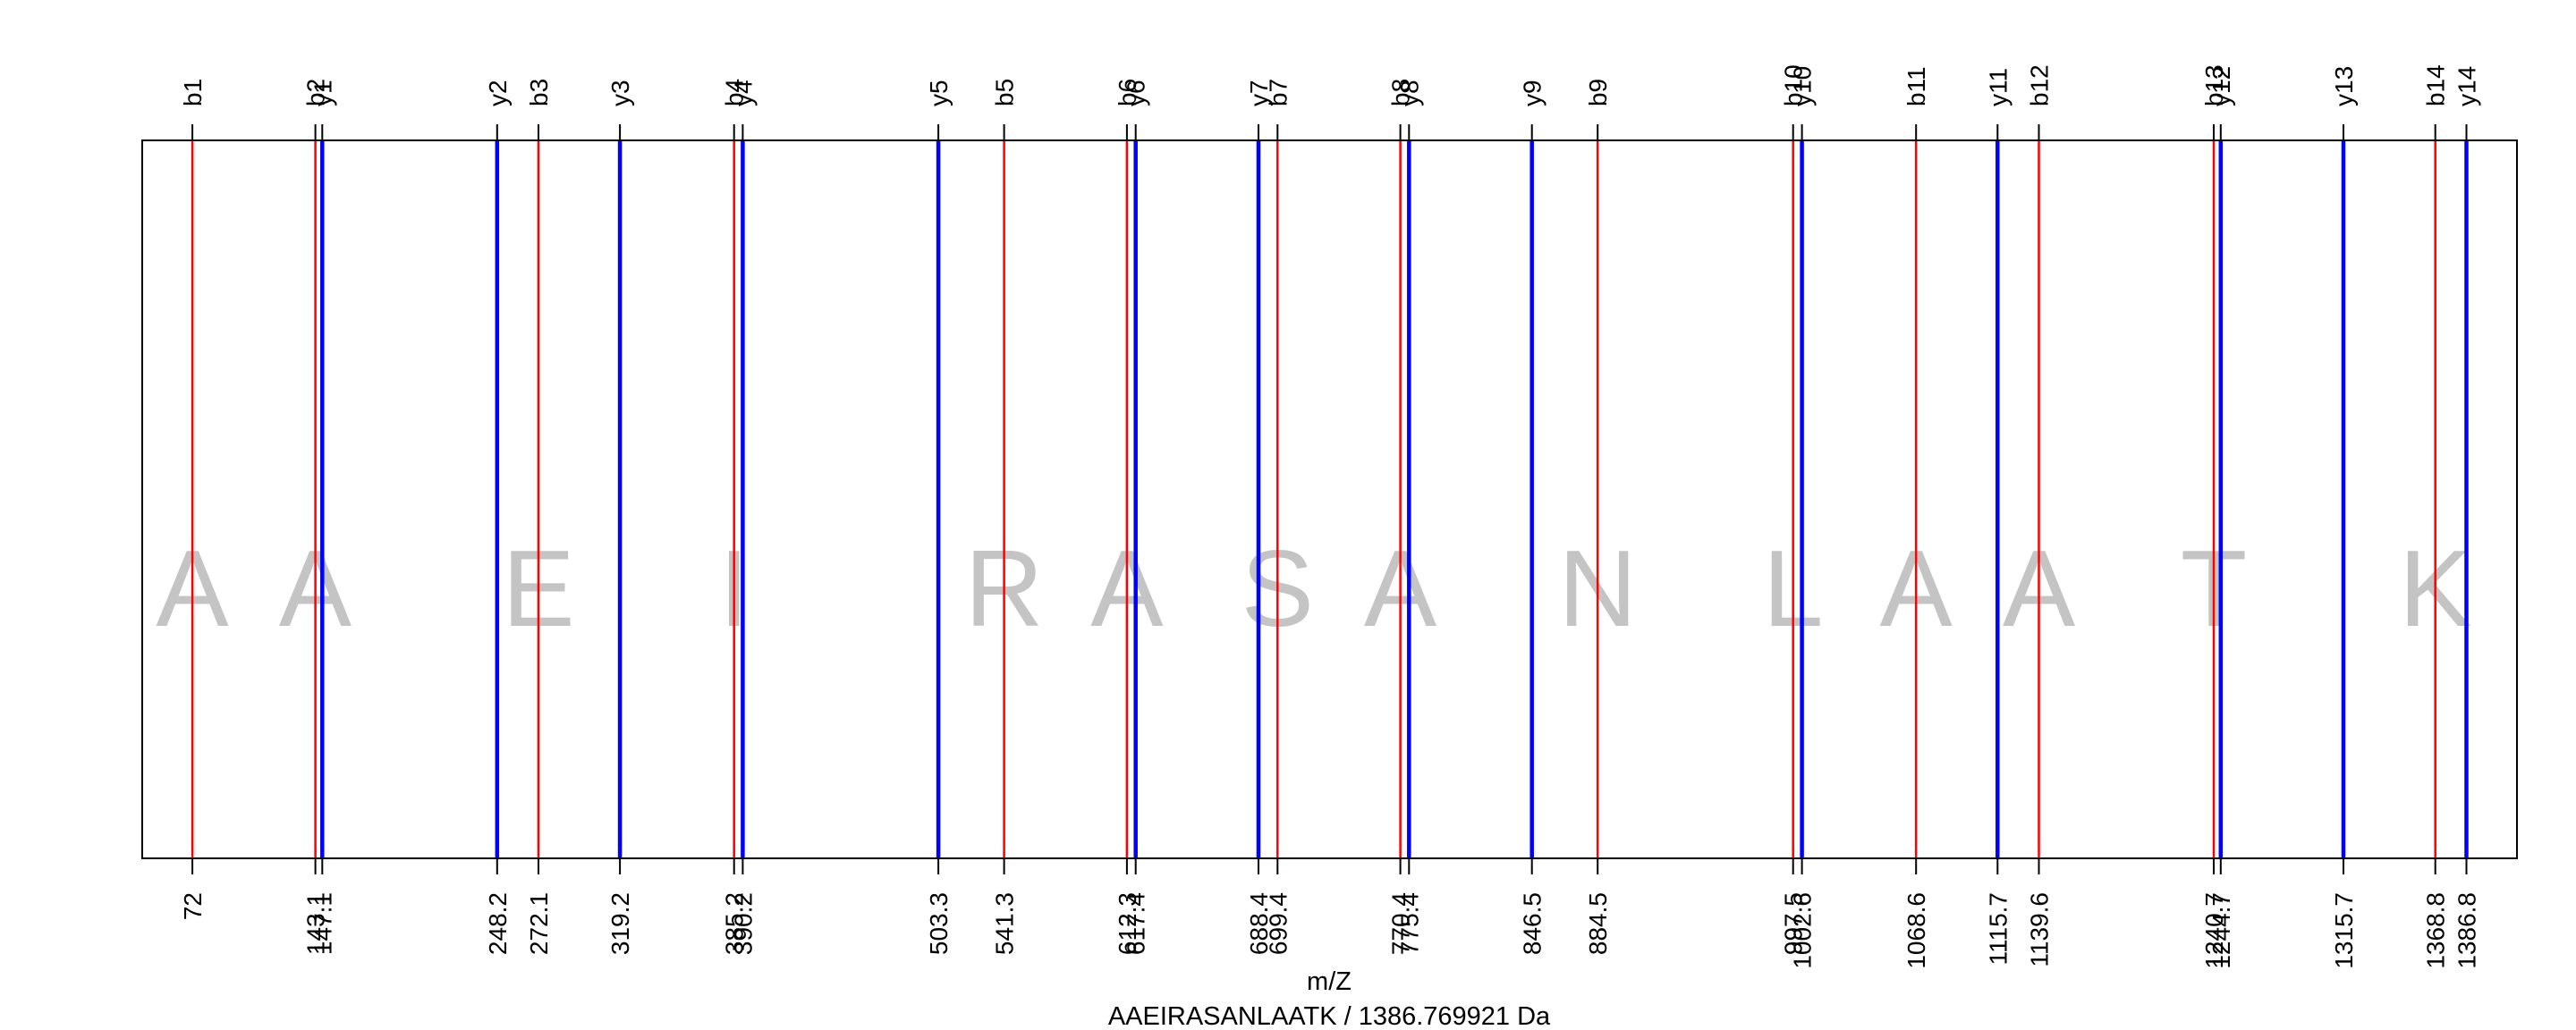 The width and height of the screenshot is (2576, 1030). Describe the element at coordinates (1259, 923) in the screenshot. I see `y-mz-label: 688.4` at that location.